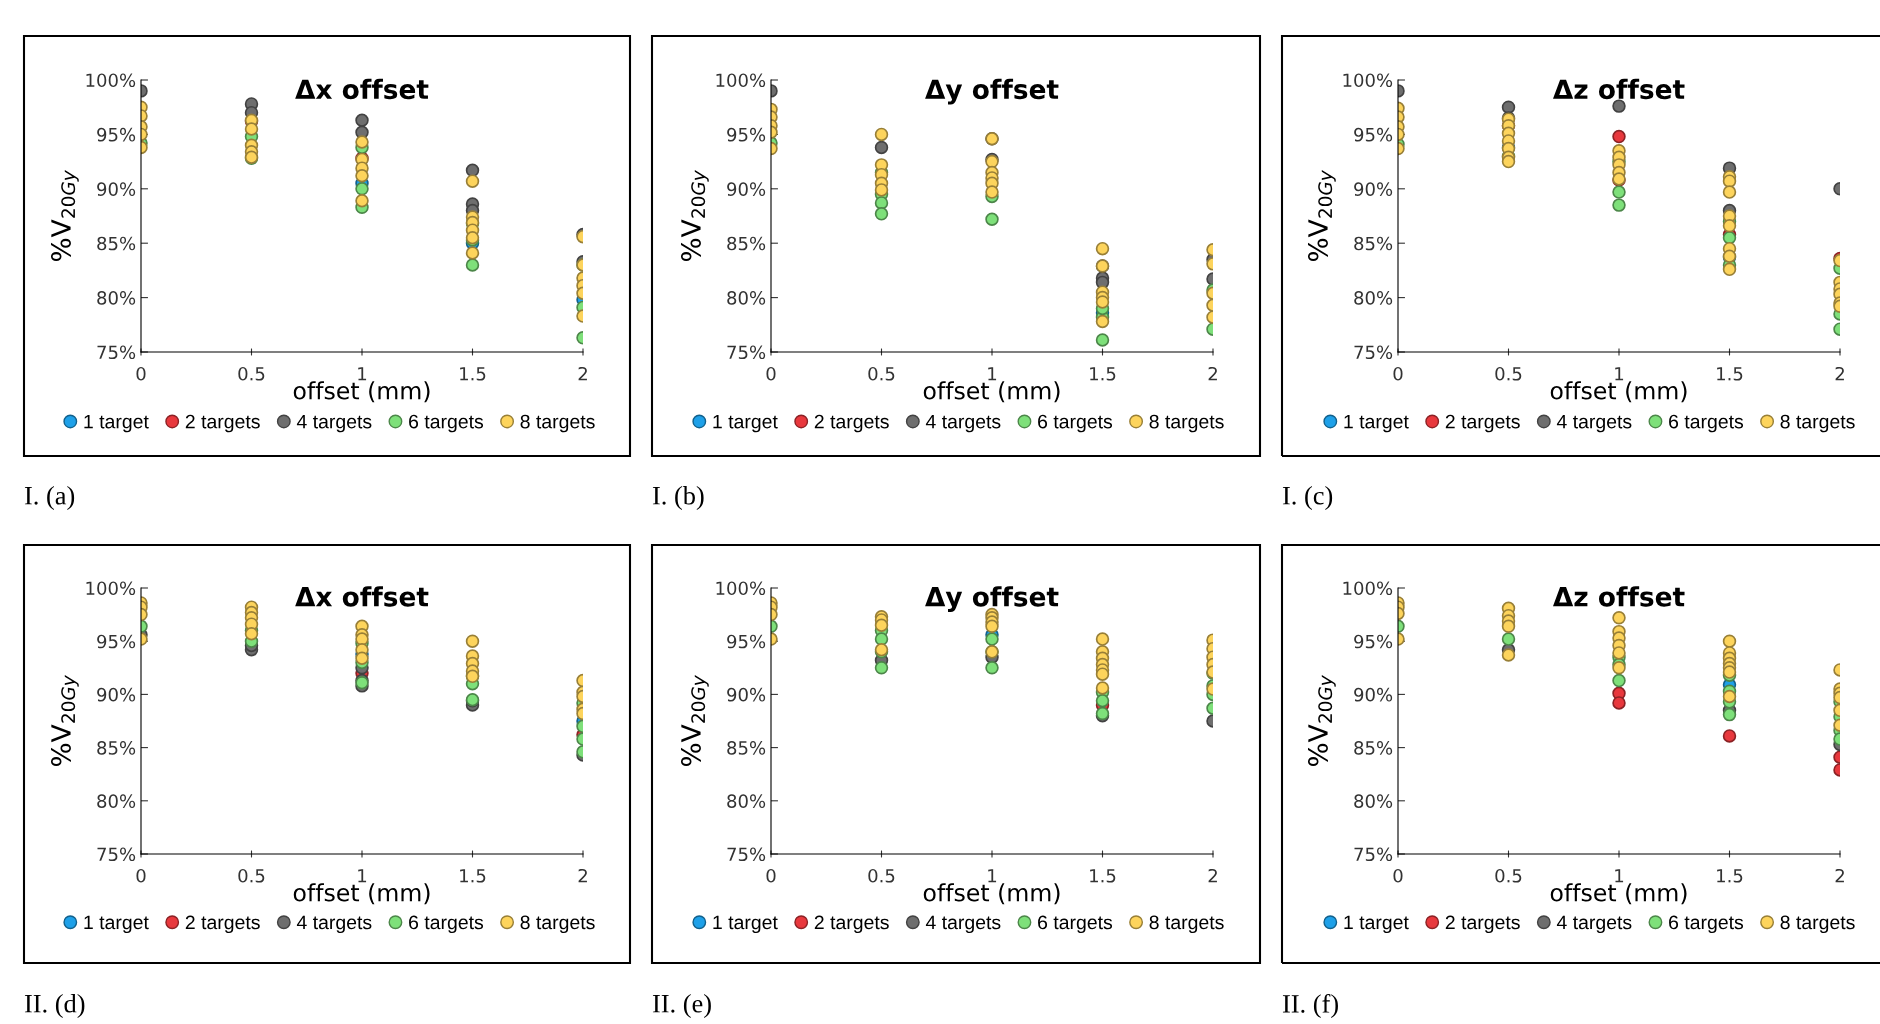 This screenshot has height=1024, width=1880. Describe the element at coordinates (49, 498) in the screenshot. I see `text: I. (a)` at that location.